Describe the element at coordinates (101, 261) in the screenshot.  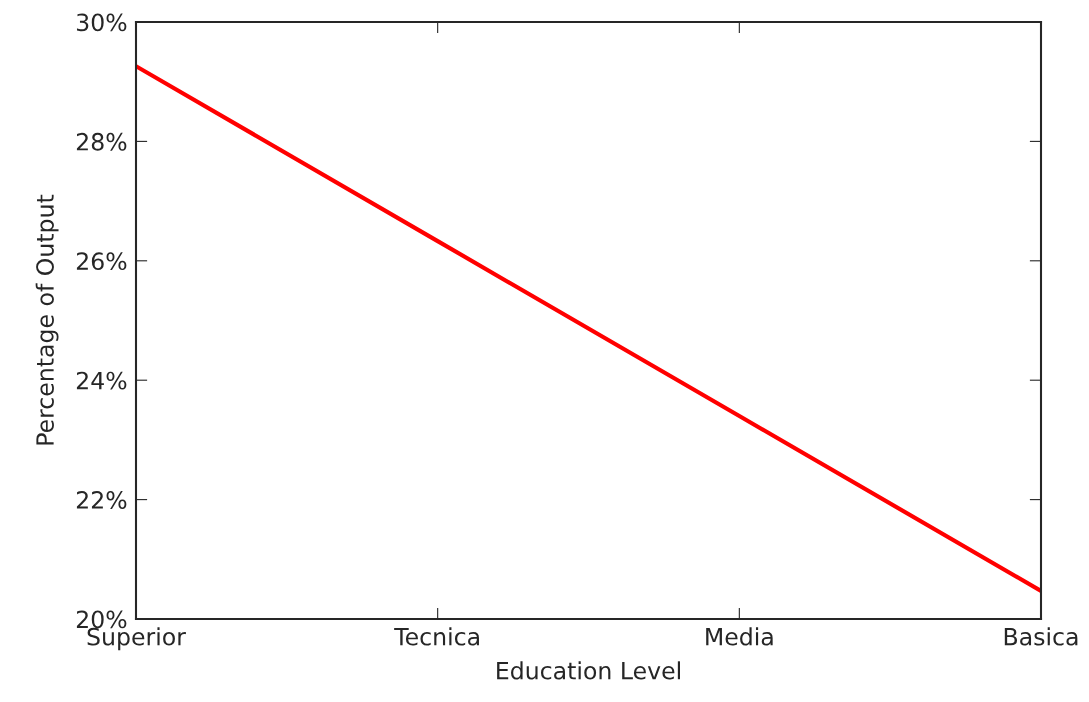
I see `y-tick-label: 26%` at that location.